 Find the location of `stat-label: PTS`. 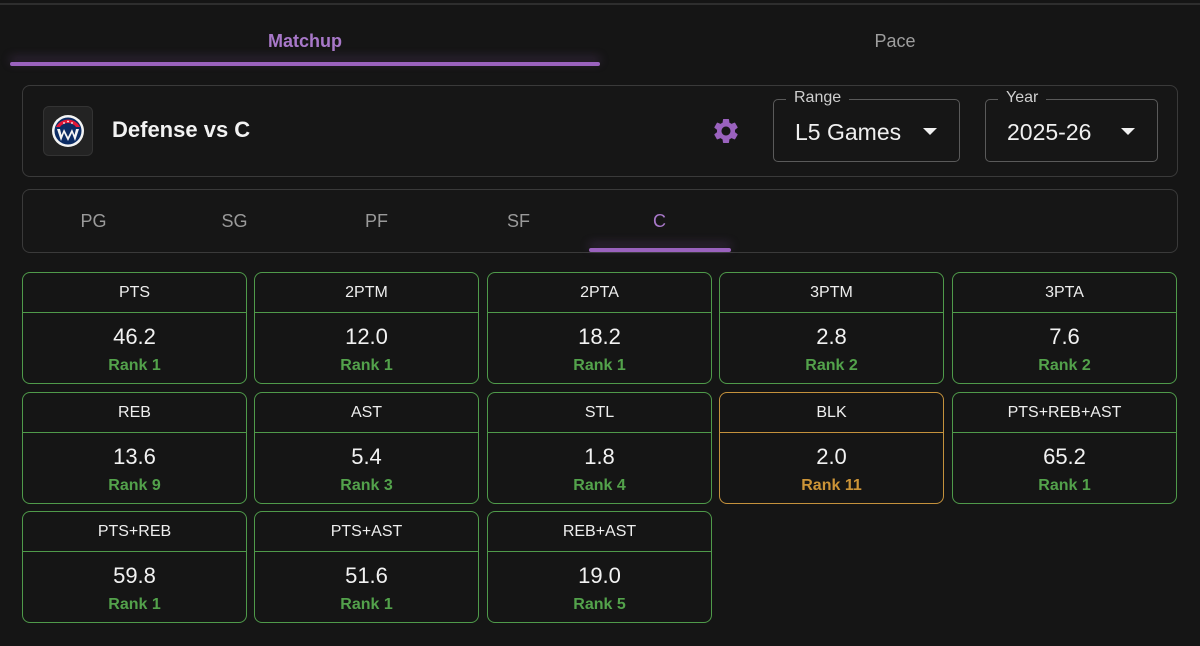

stat-label: PTS is located at coordinates (134, 293).